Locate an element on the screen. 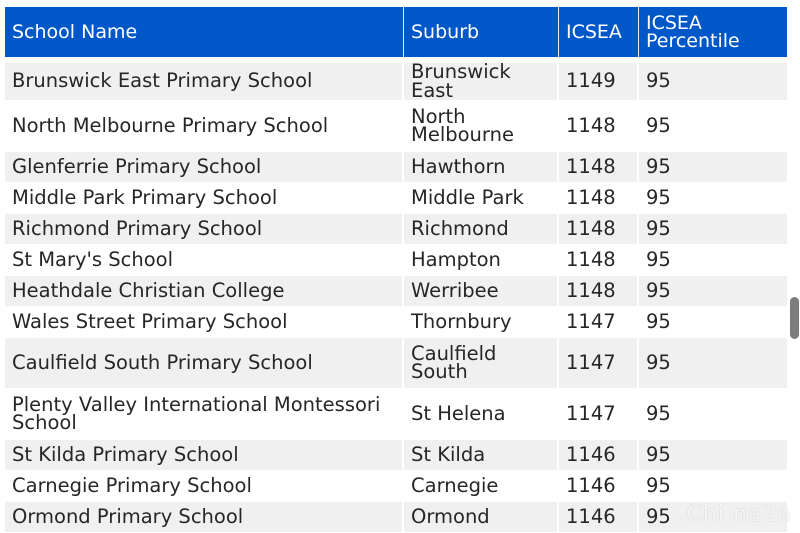  cell-suburb: St Kilda is located at coordinates (481, 455).